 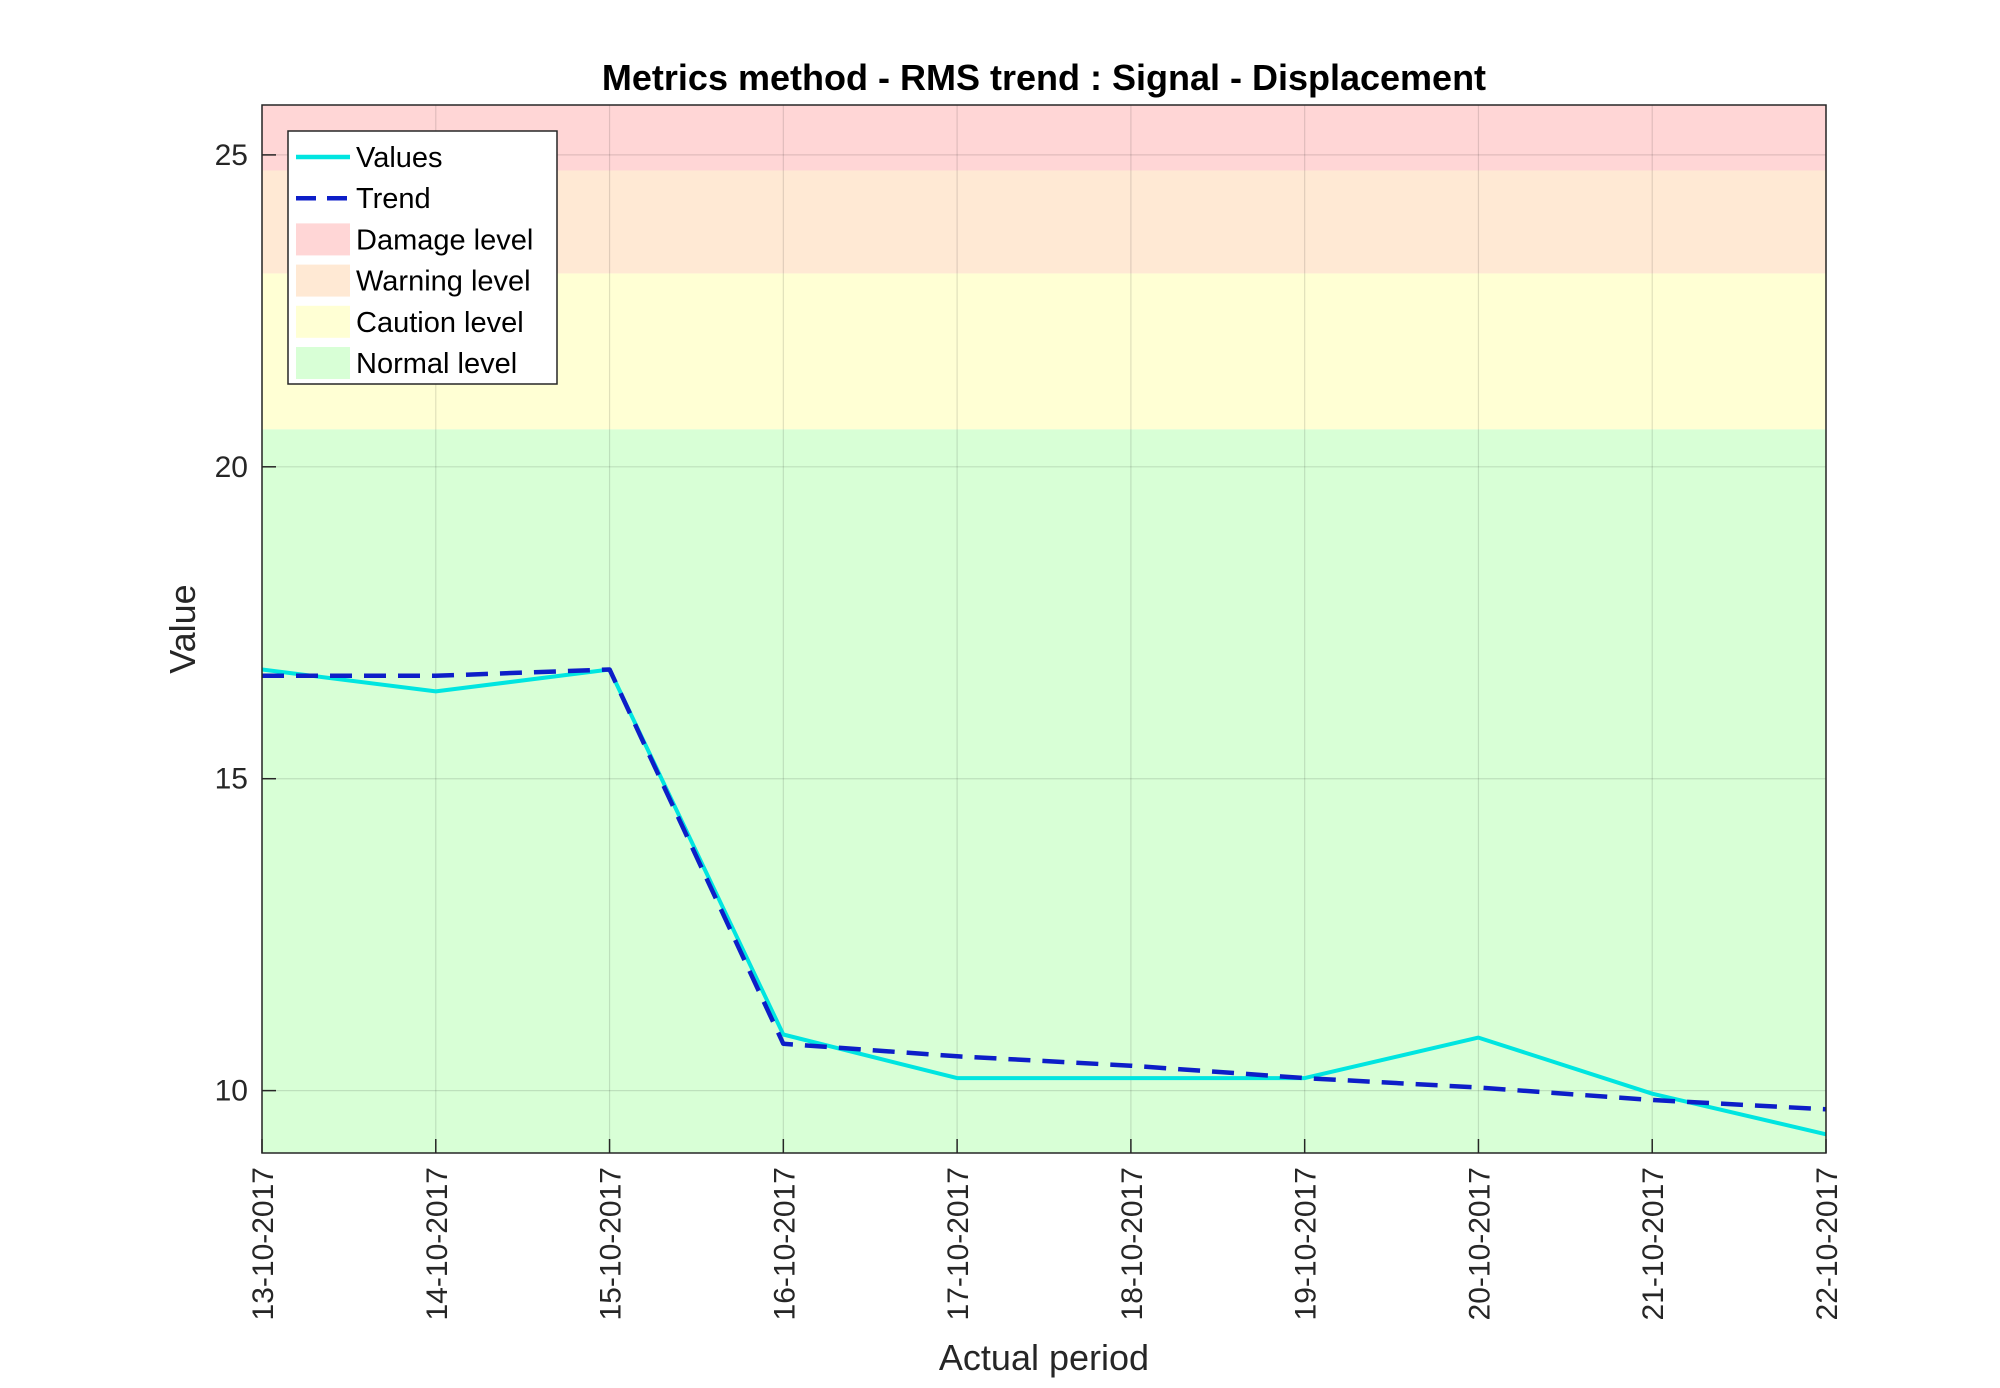 What do you see at coordinates (958, 1243) in the screenshot?
I see `x-tick-label: 17-10-2017` at bounding box center [958, 1243].